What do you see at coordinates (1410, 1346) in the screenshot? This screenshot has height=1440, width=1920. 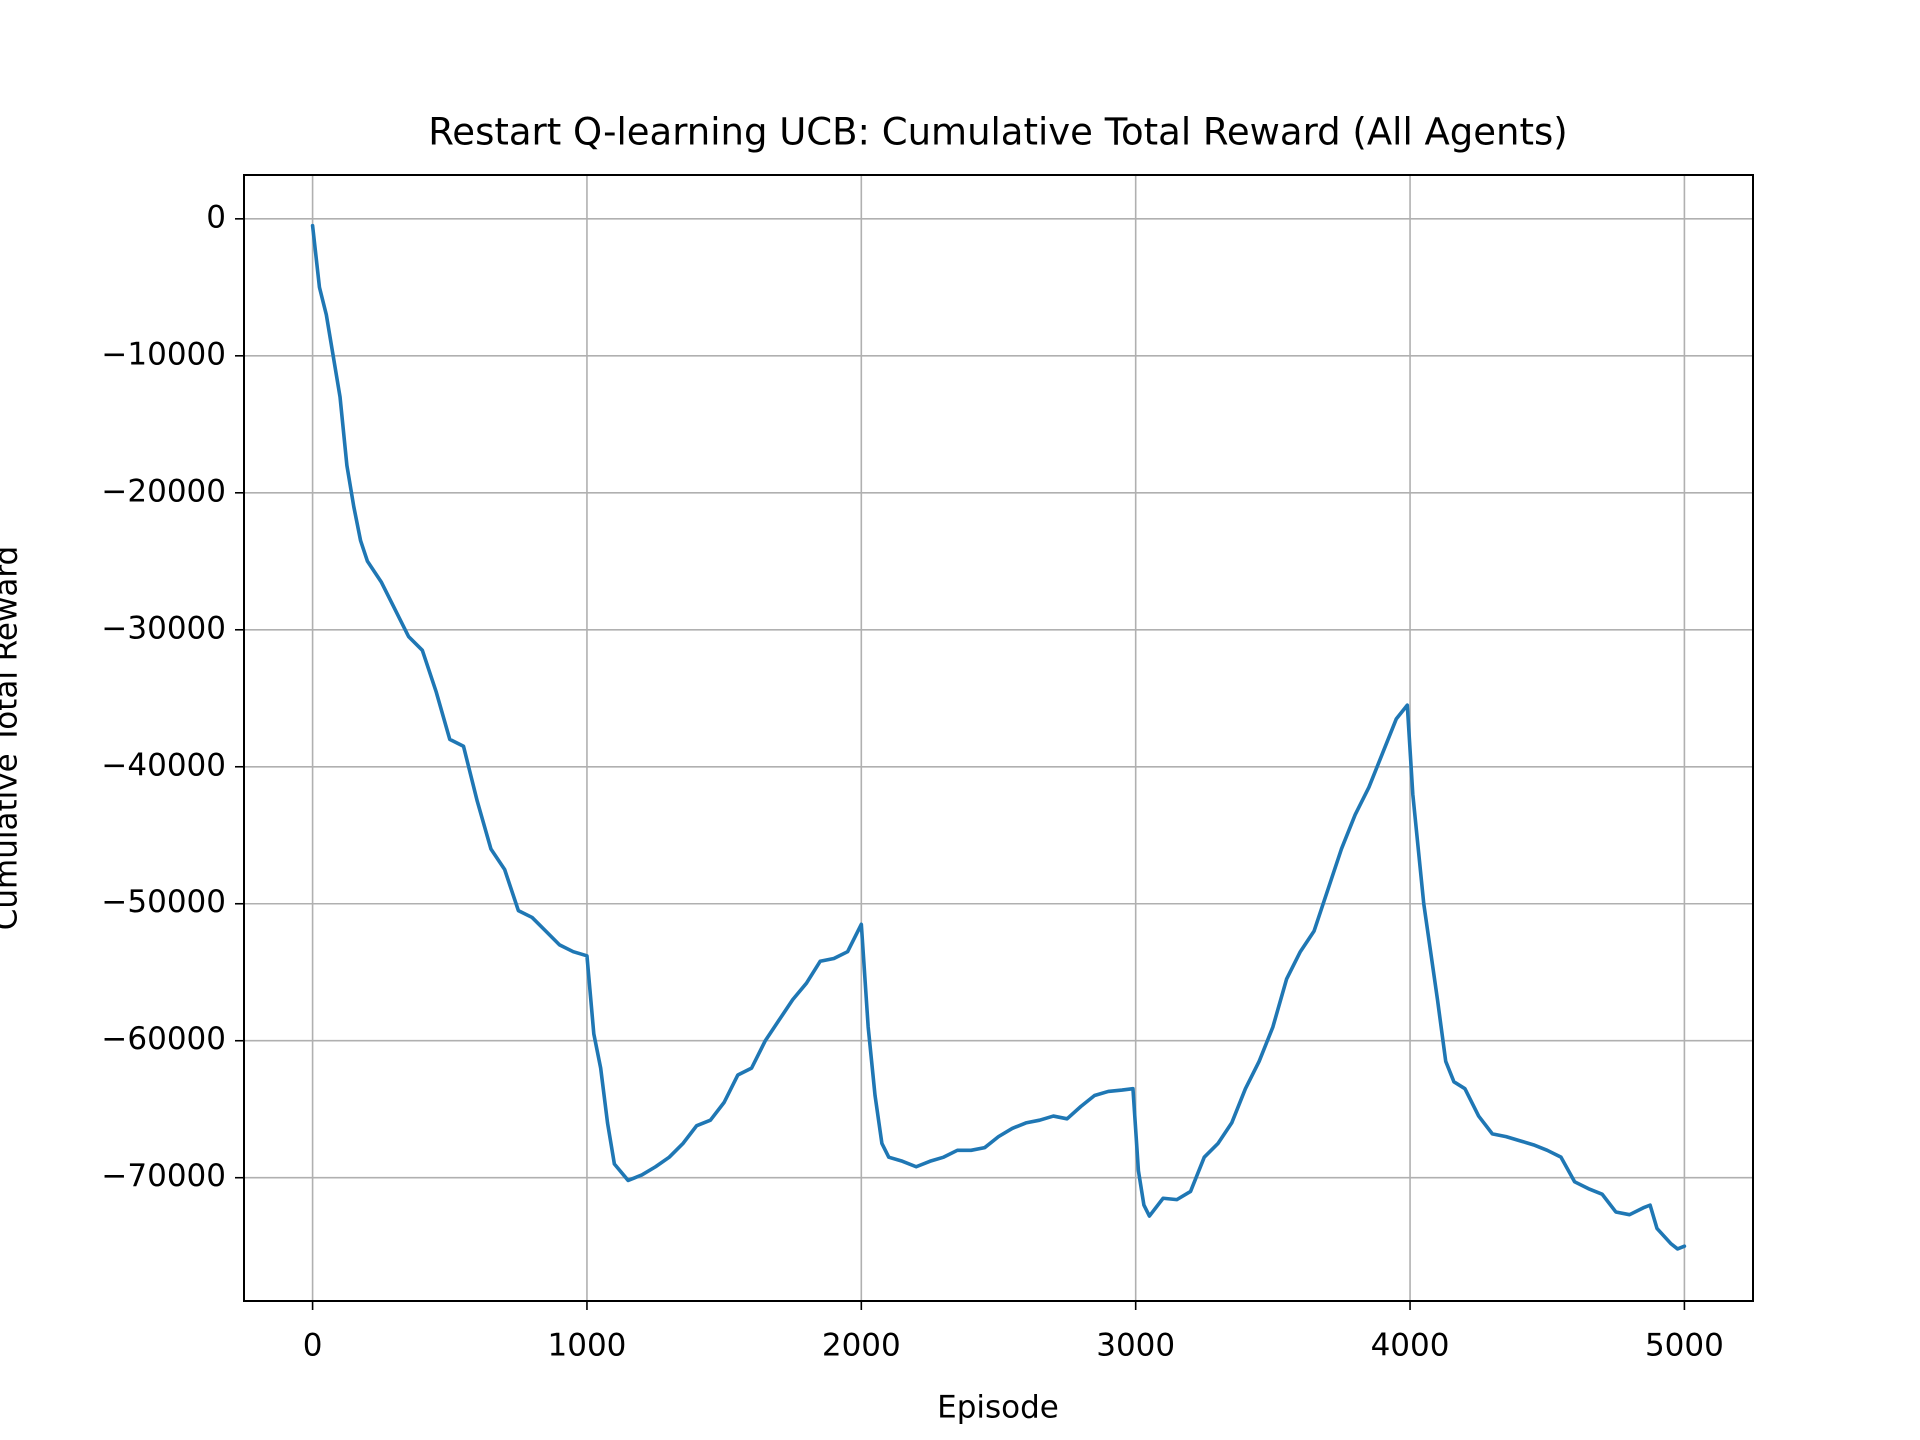 I see `x-tick-label: 4000` at bounding box center [1410, 1346].